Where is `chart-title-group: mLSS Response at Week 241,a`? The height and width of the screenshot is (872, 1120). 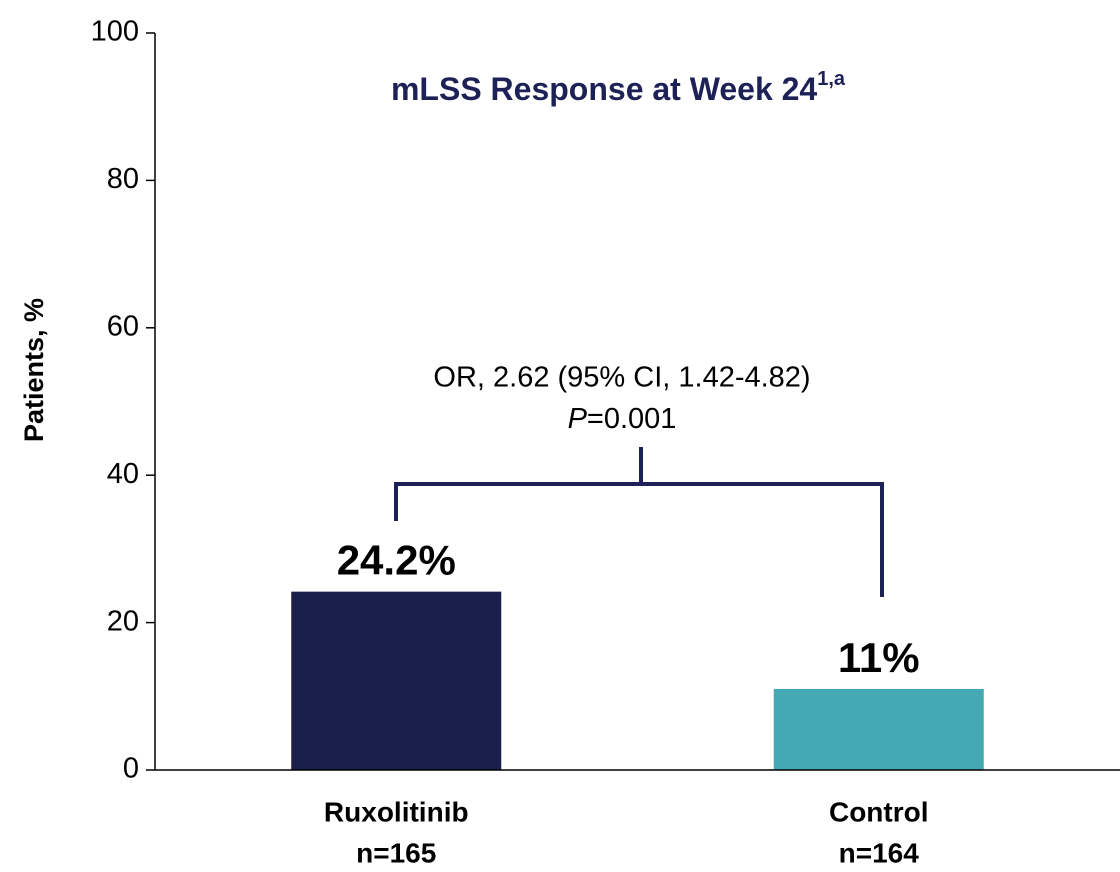
chart-title-group: mLSS Response at Week 241,a is located at coordinates (618, 87).